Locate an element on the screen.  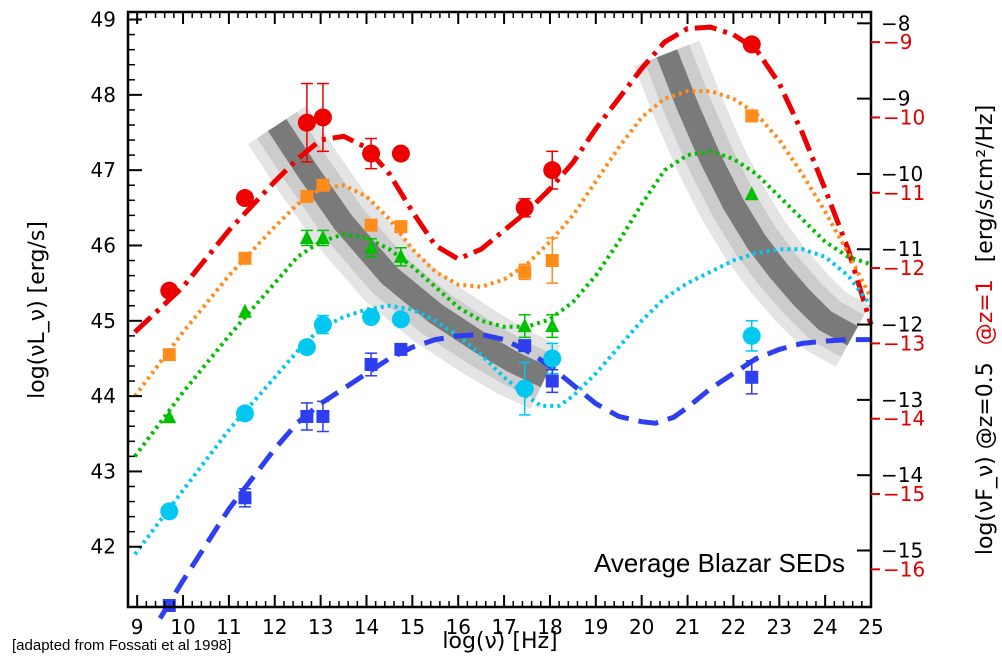
x-tick-label: 25 is located at coordinates (870, 627).